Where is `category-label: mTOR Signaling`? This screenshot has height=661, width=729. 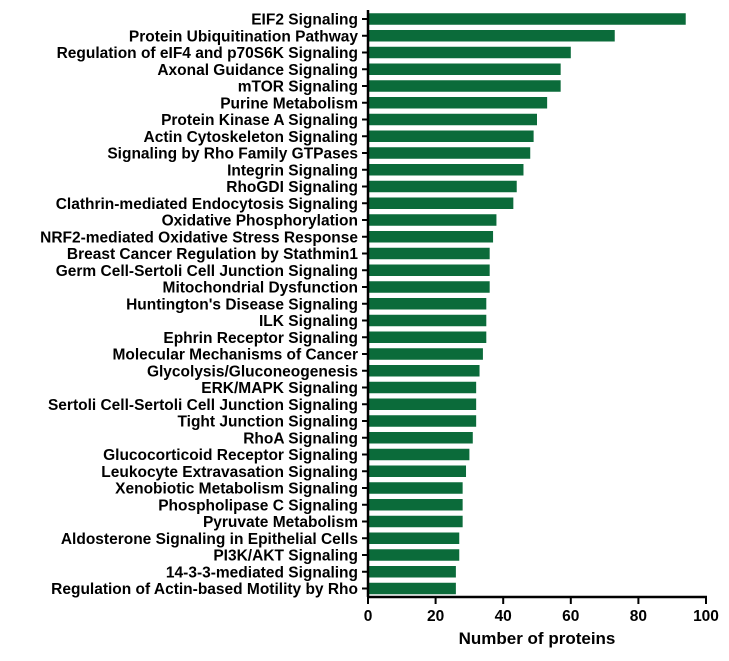
category-label: mTOR Signaling is located at coordinates (298, 87).